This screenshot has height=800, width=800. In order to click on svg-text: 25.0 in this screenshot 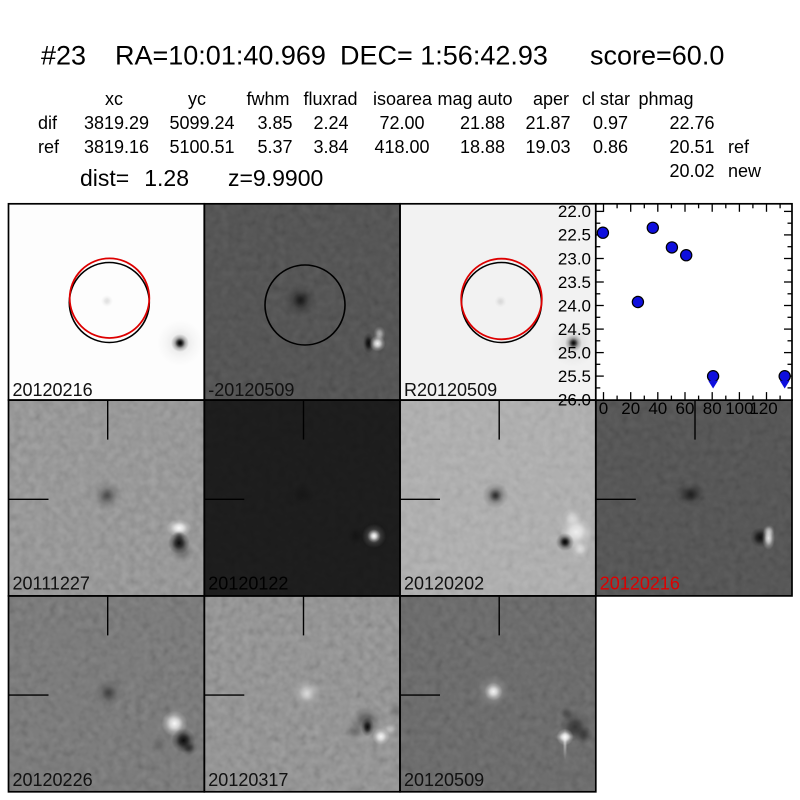, I will do `click(574, 352)`.